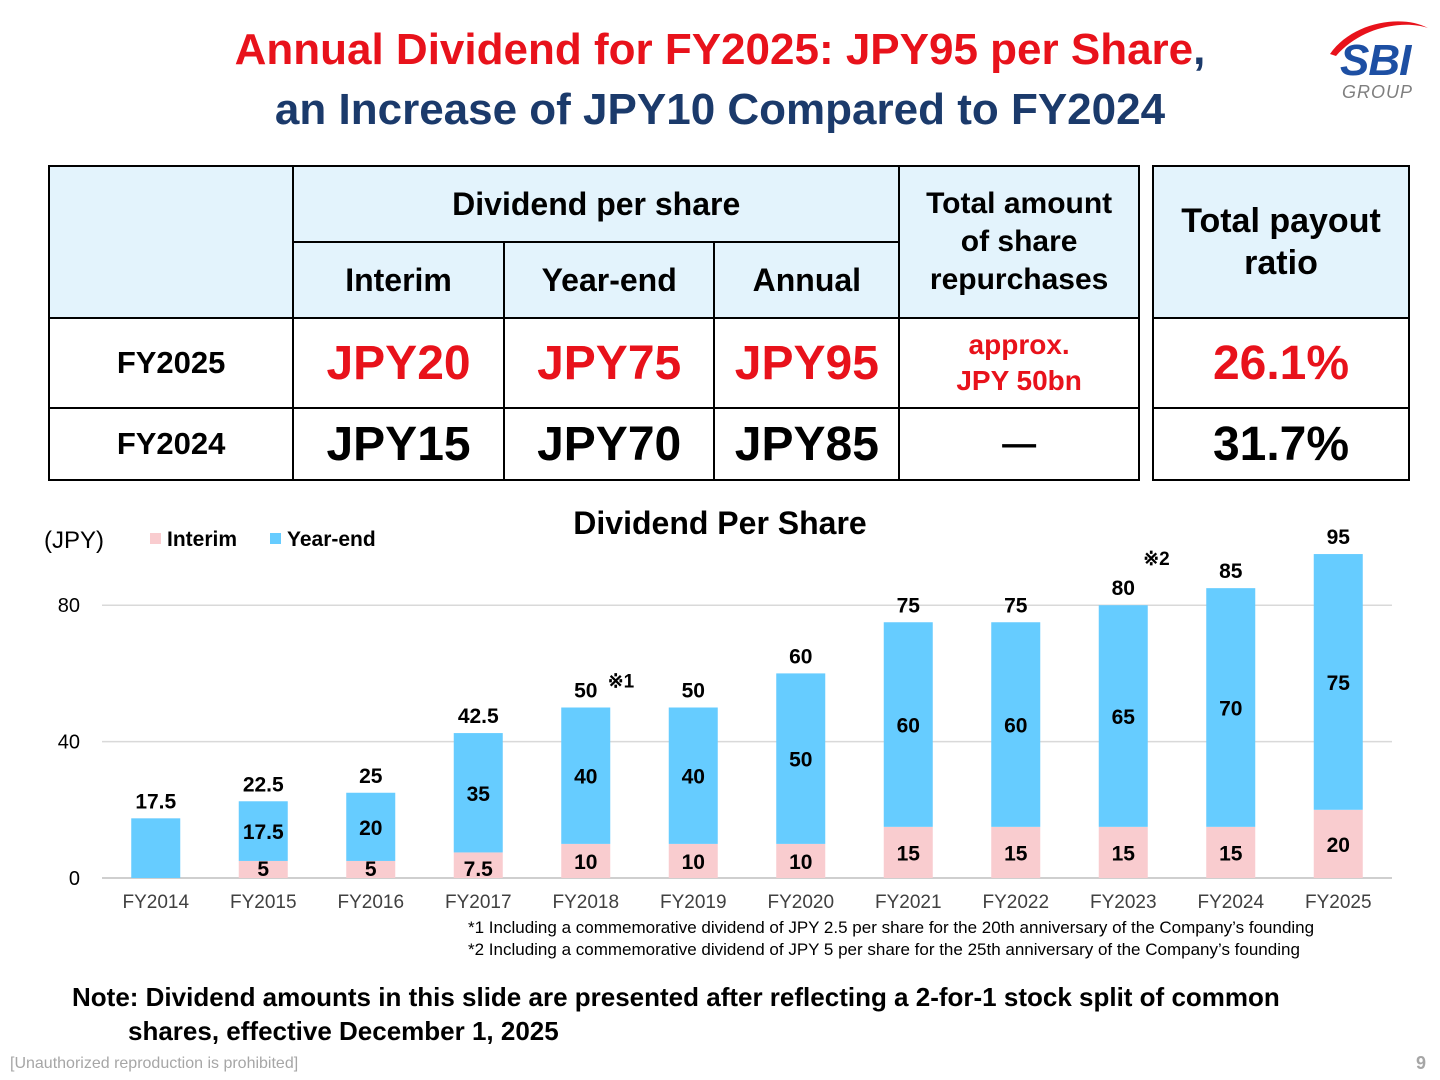  I want to click on data-label-total: 95, so click(1339, 537).